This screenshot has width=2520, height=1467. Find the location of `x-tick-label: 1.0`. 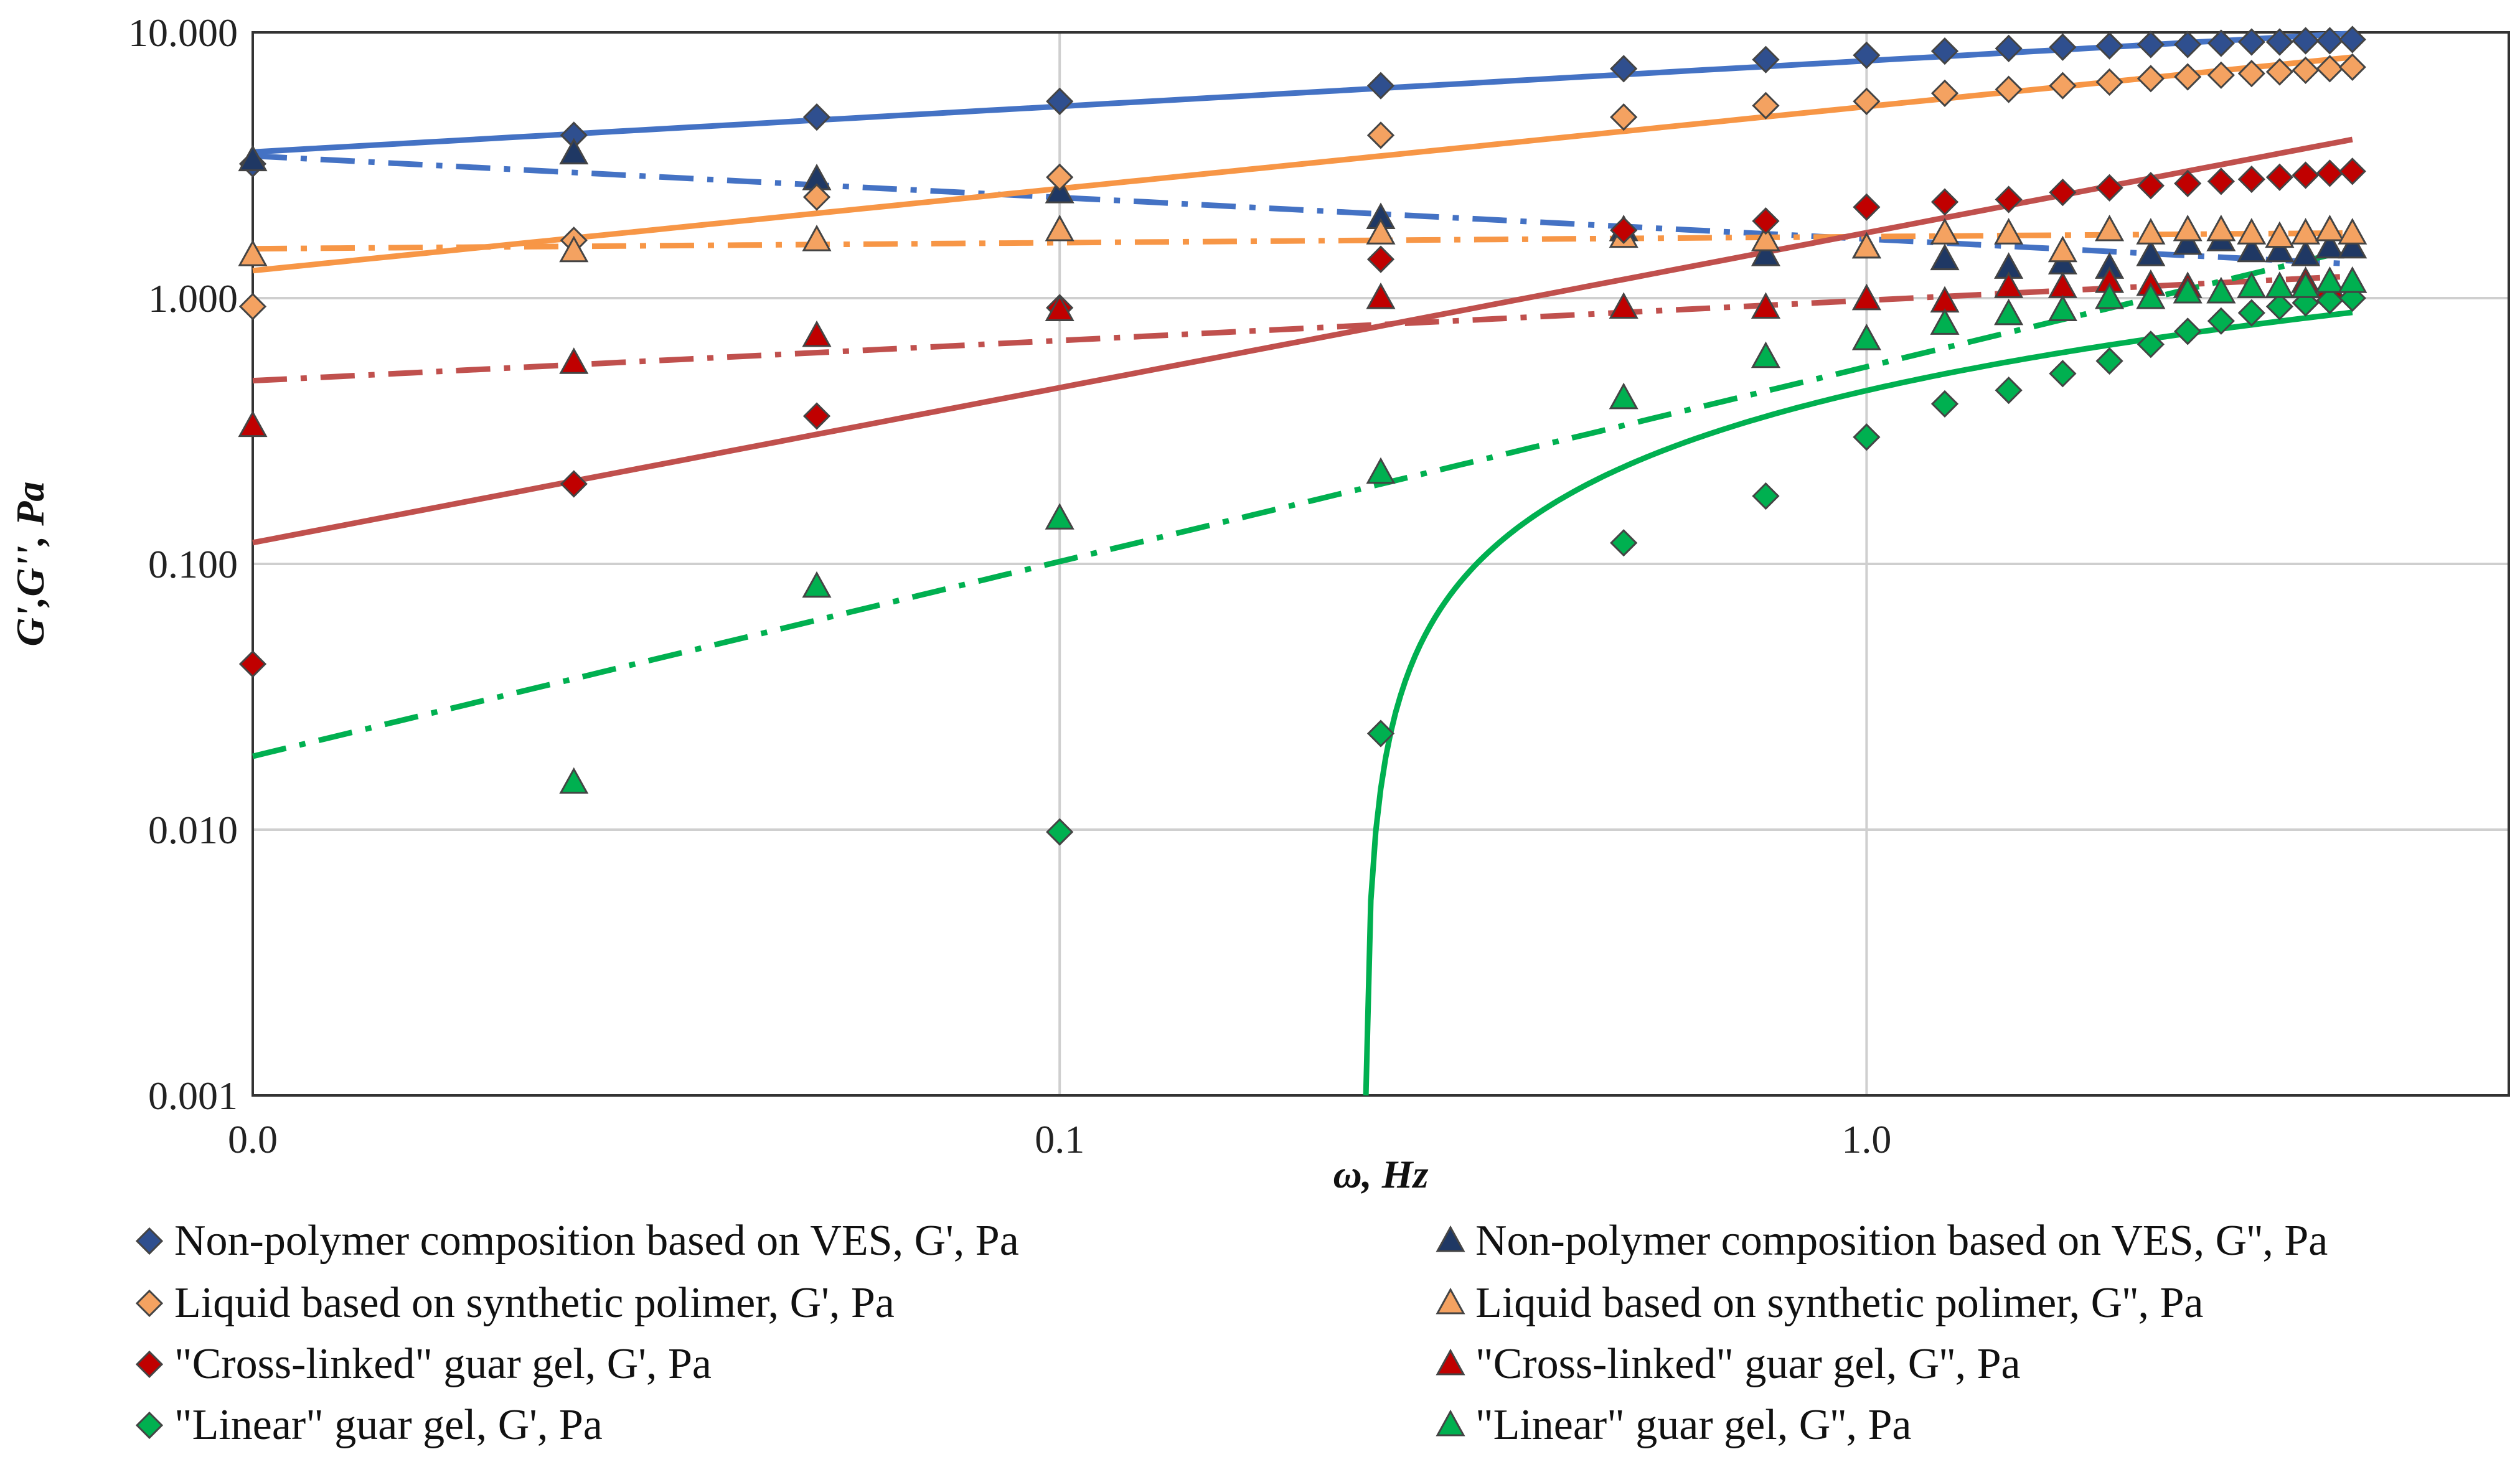

x-tick-label: 1.0 is located at coordinates (1866, 1139).